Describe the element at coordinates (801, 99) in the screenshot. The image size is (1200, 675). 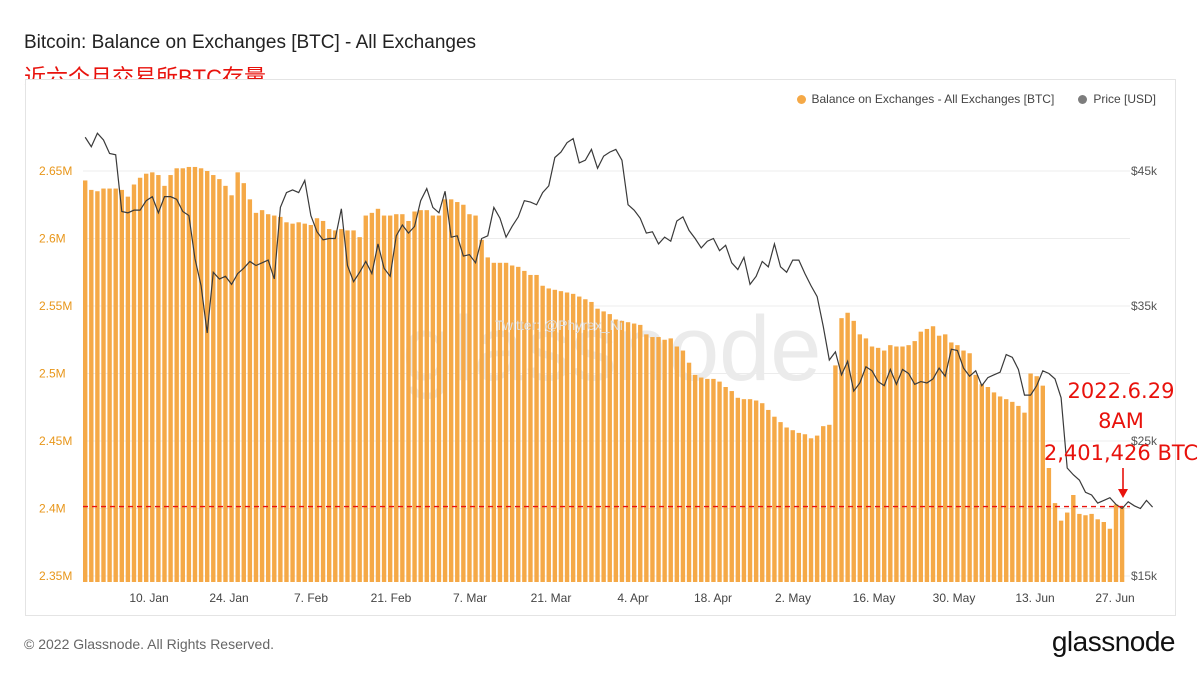
I see `legend-dot-balance` at that location.